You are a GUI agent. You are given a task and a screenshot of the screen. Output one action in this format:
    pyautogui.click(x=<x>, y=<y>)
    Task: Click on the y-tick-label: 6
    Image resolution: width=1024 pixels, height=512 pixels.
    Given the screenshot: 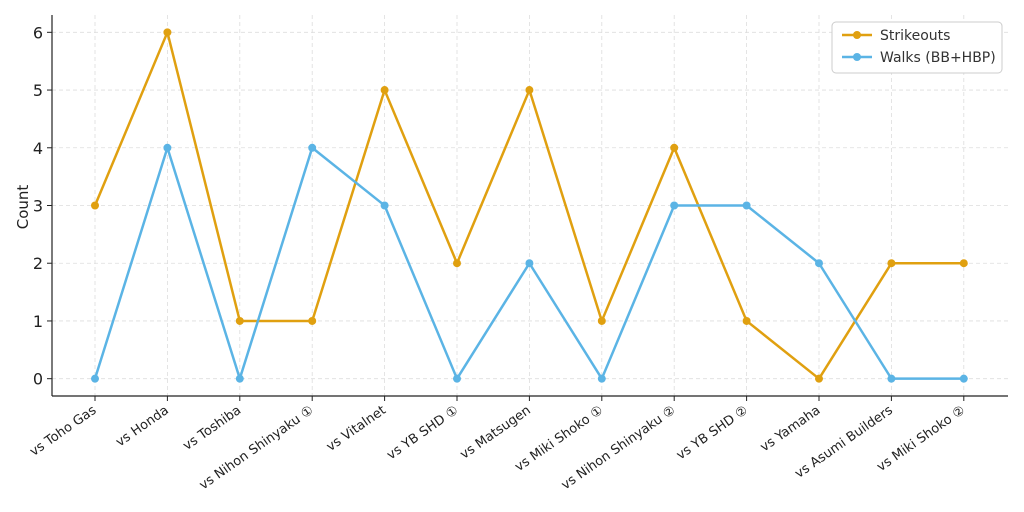 What is the action you would take?
    pyautogui.click(x=38, y=32)
    